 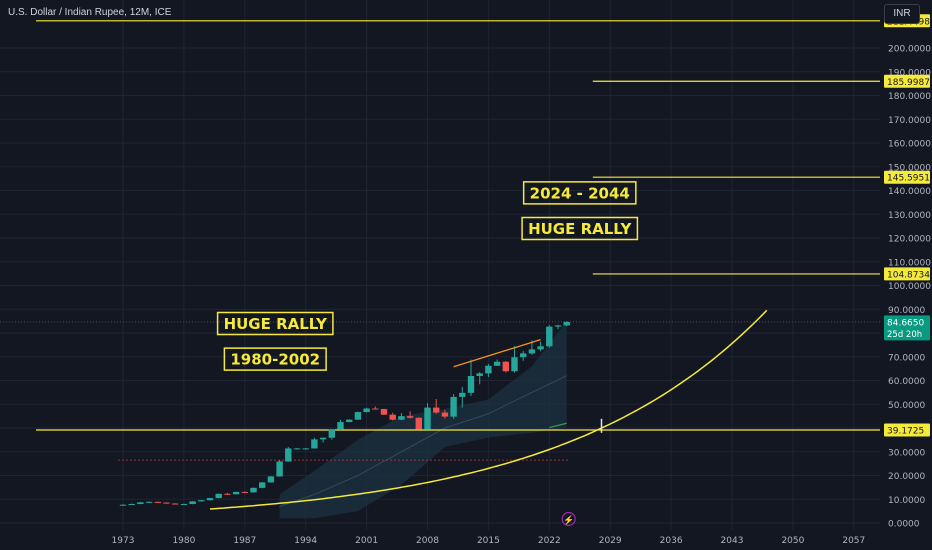 What do you see at coordinates (909, 145) in the screenshot?
I see `y-tick-label: 160.0000` at bounding box center [909, 145].